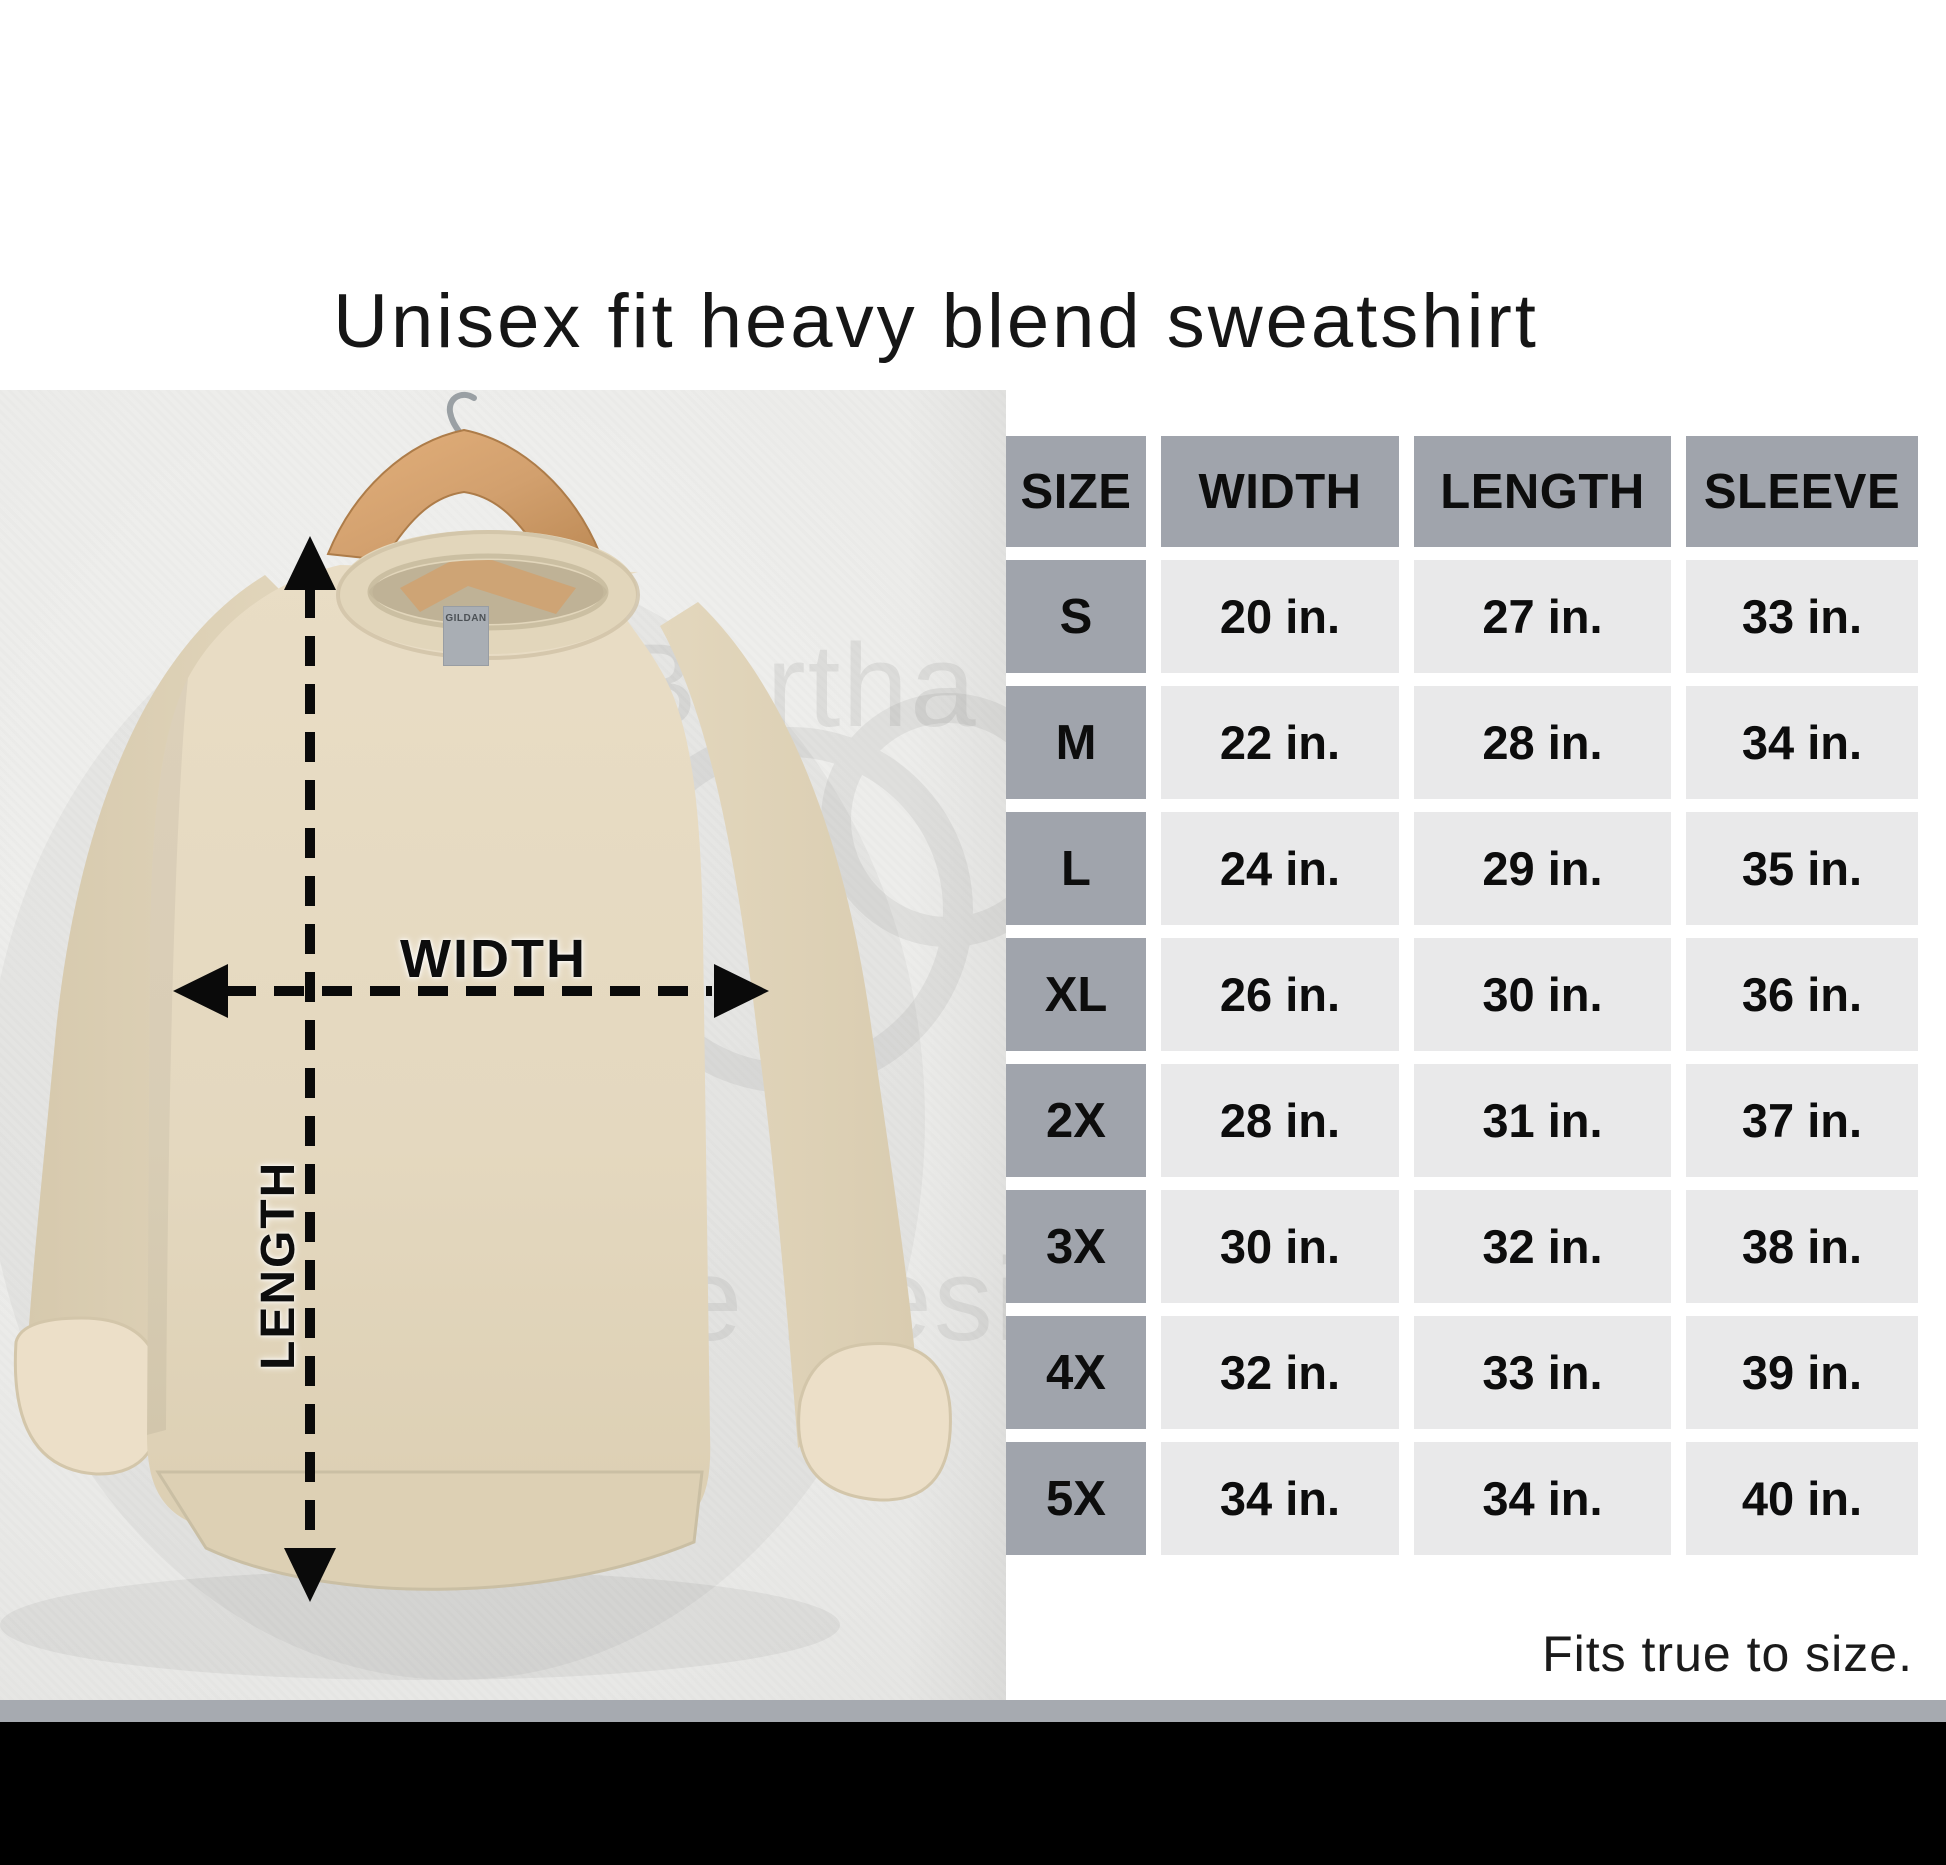  Describe the element at coordinates (310, 1575) in the screenshot. I see `arrowhead-down-icon` at that location.